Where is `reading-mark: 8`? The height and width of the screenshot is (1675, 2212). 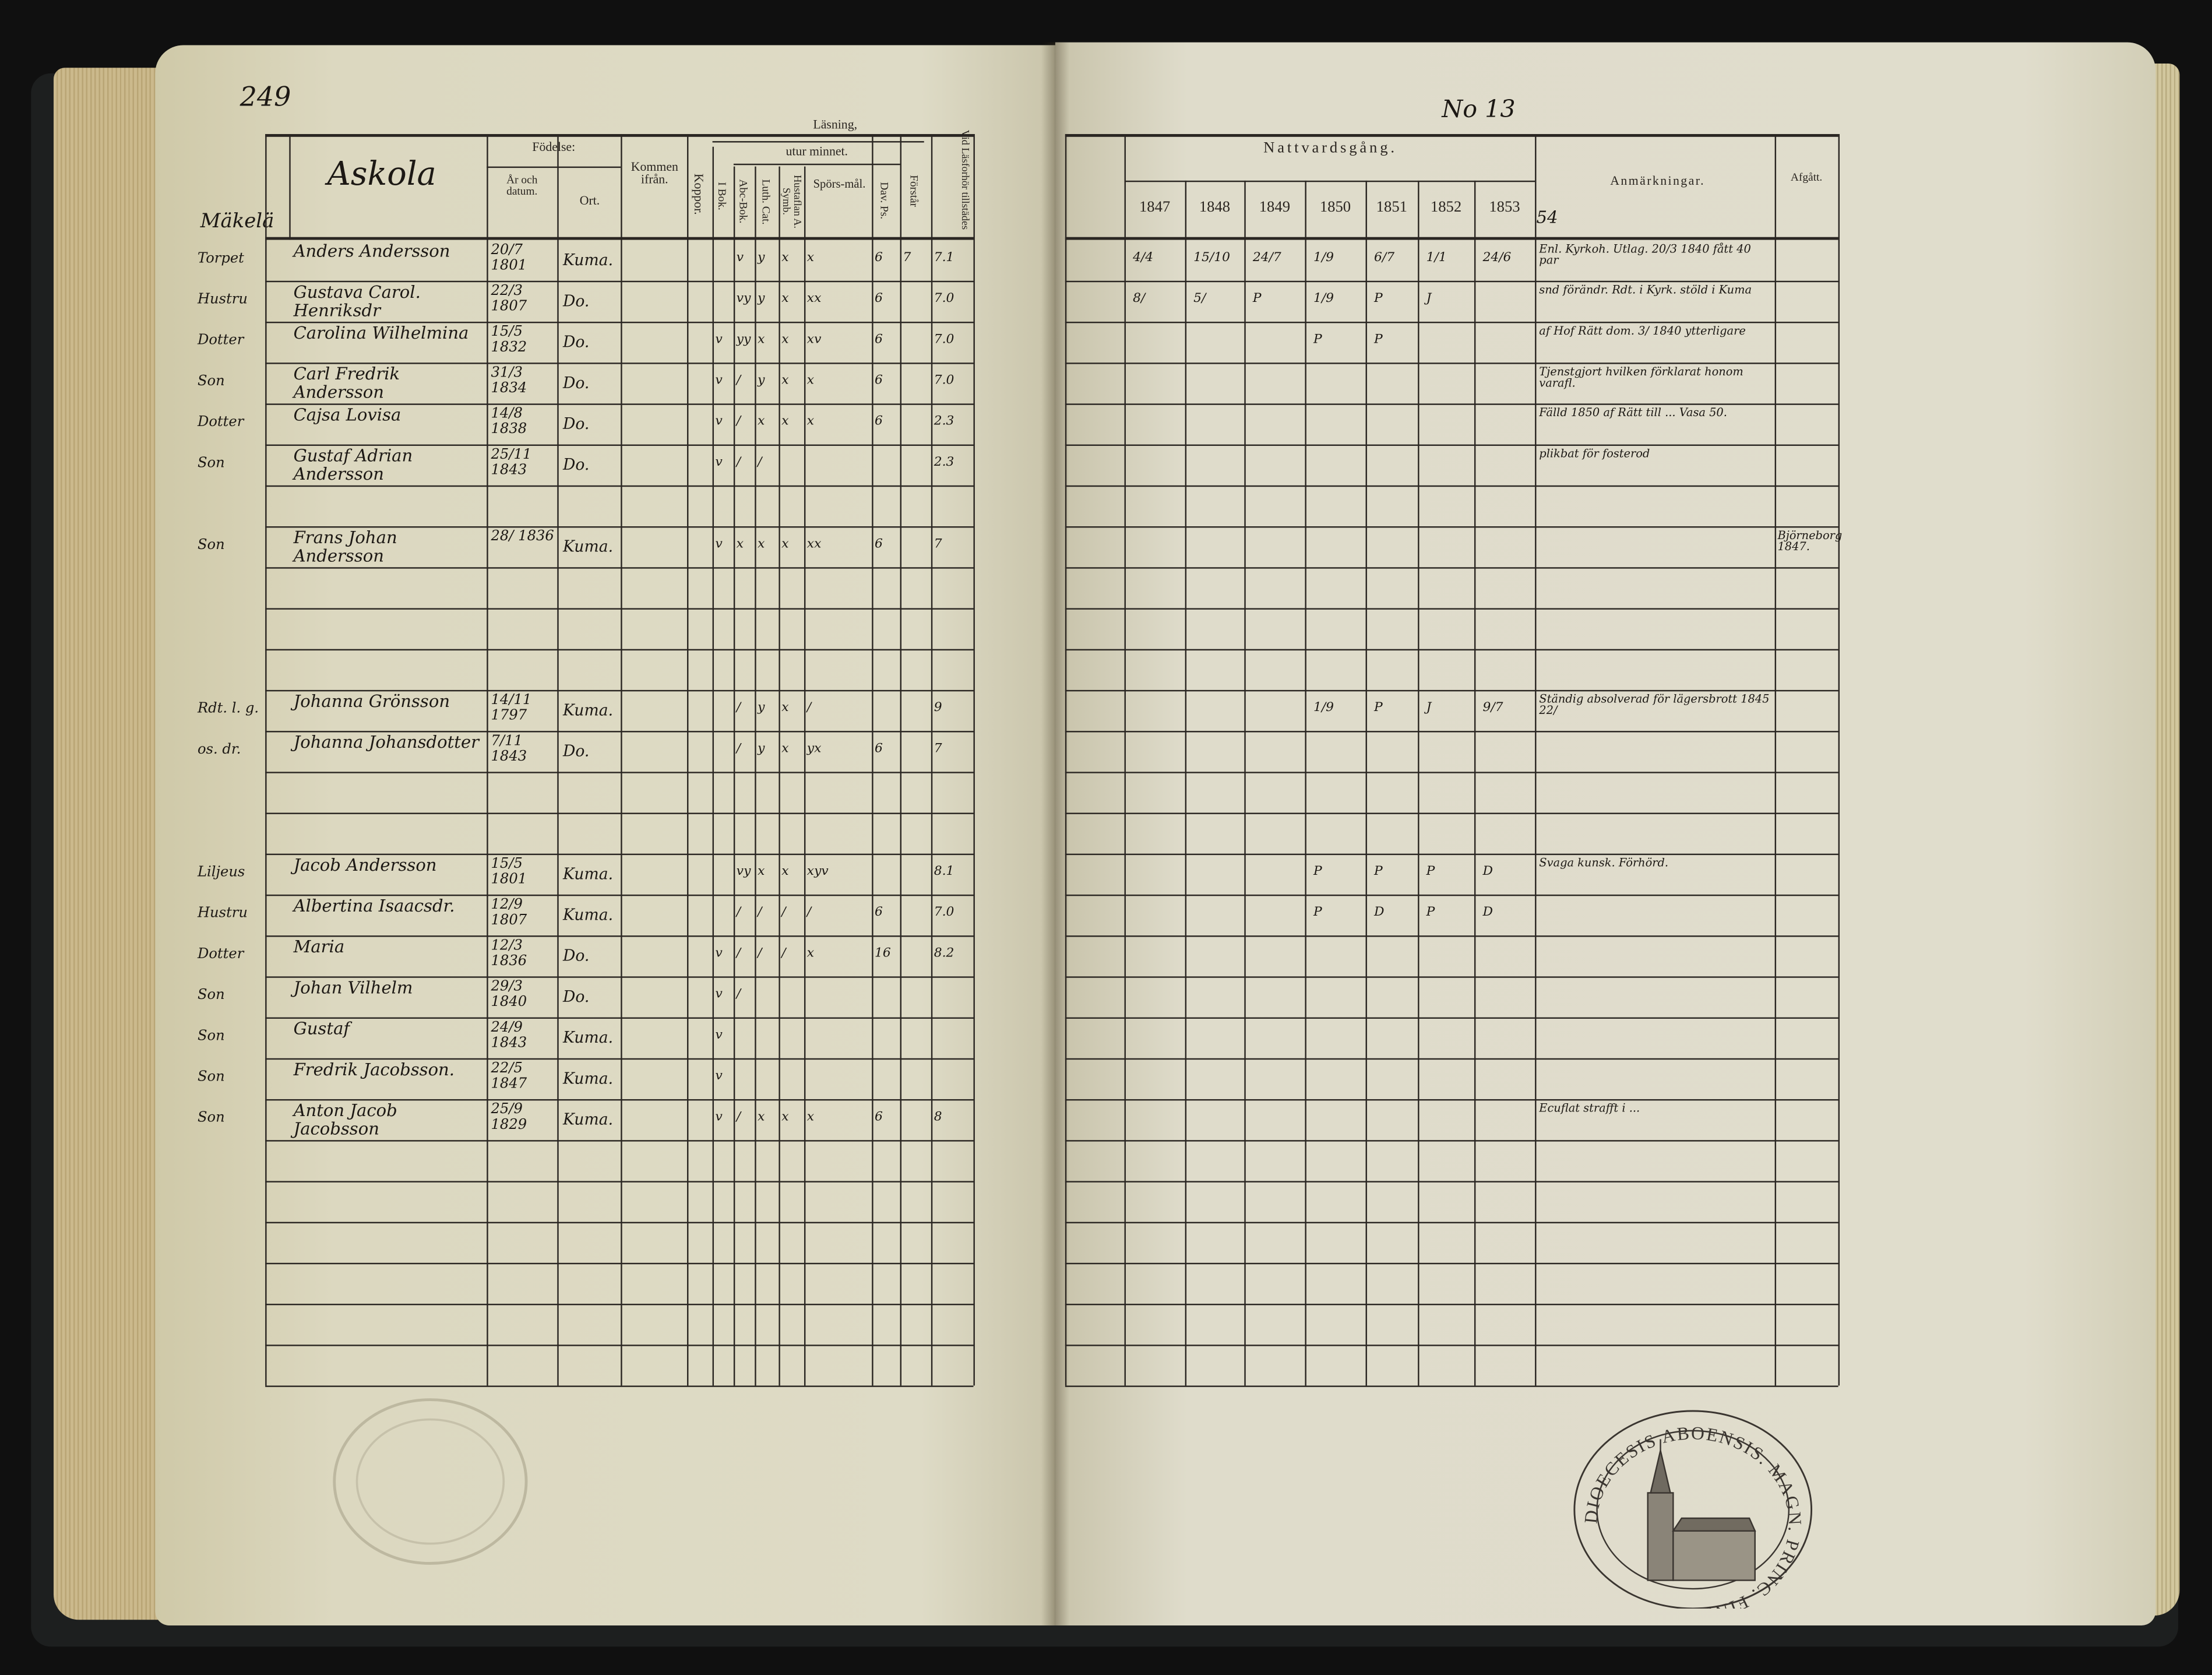 reading-mark: 8 is located at coordinates (938, 1118).